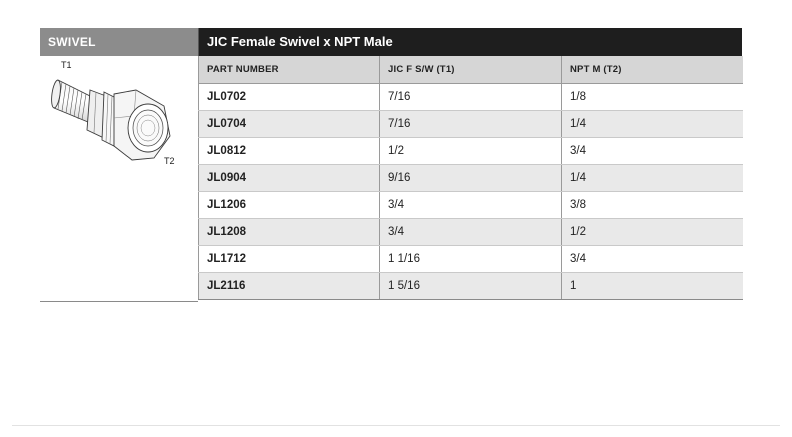  I want to click on table-row: JL0904 9/16 1/4, so click(470, 178).